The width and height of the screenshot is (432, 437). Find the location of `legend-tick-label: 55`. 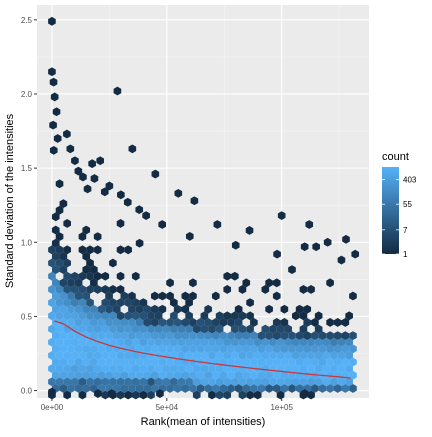

legend-tick-label: 55 is located at coordinates (407, 204).